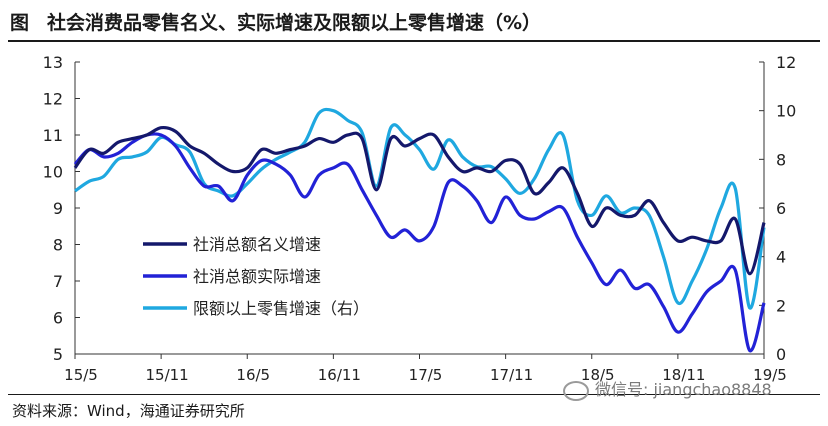  What do you see at coordinates (598, 375) in the screenshot?
I see `x-tick-label: 18/5` at bounding box center [598, 375].